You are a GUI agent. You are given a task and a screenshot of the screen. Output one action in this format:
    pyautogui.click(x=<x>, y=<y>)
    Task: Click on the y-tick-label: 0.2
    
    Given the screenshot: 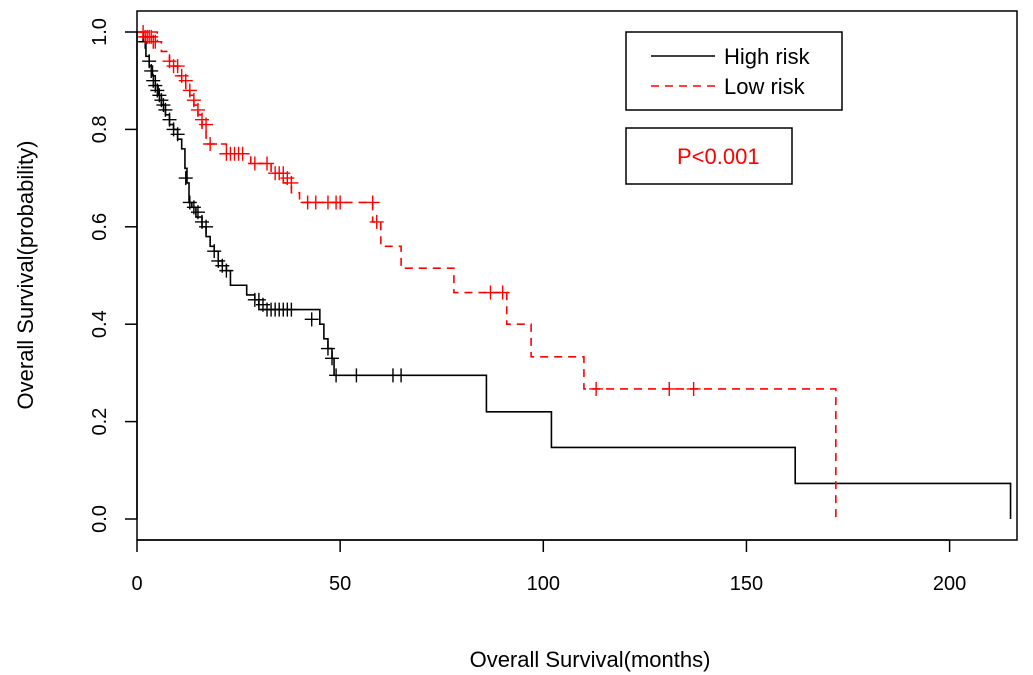 What is the action you would take?
    pyautogui.click(x=100, y=422)
    